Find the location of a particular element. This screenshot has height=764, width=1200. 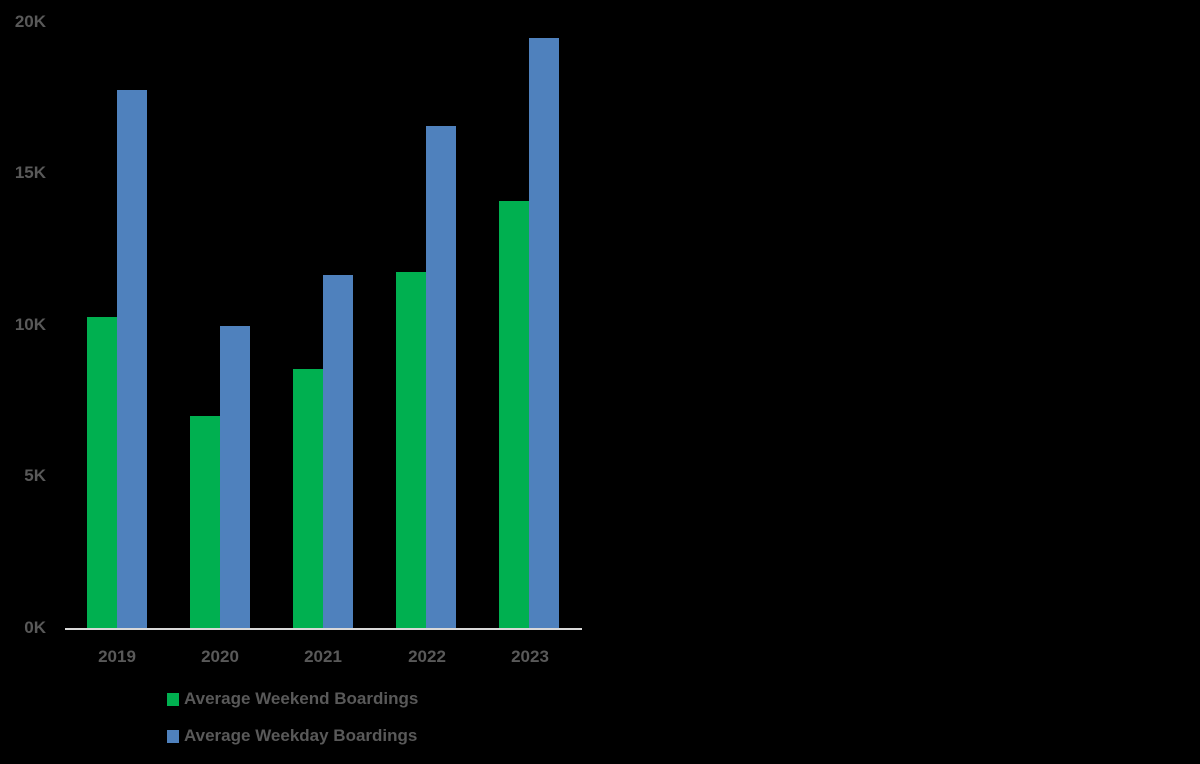

y-tick-5k: 5K is located at coordinates (35, 475).